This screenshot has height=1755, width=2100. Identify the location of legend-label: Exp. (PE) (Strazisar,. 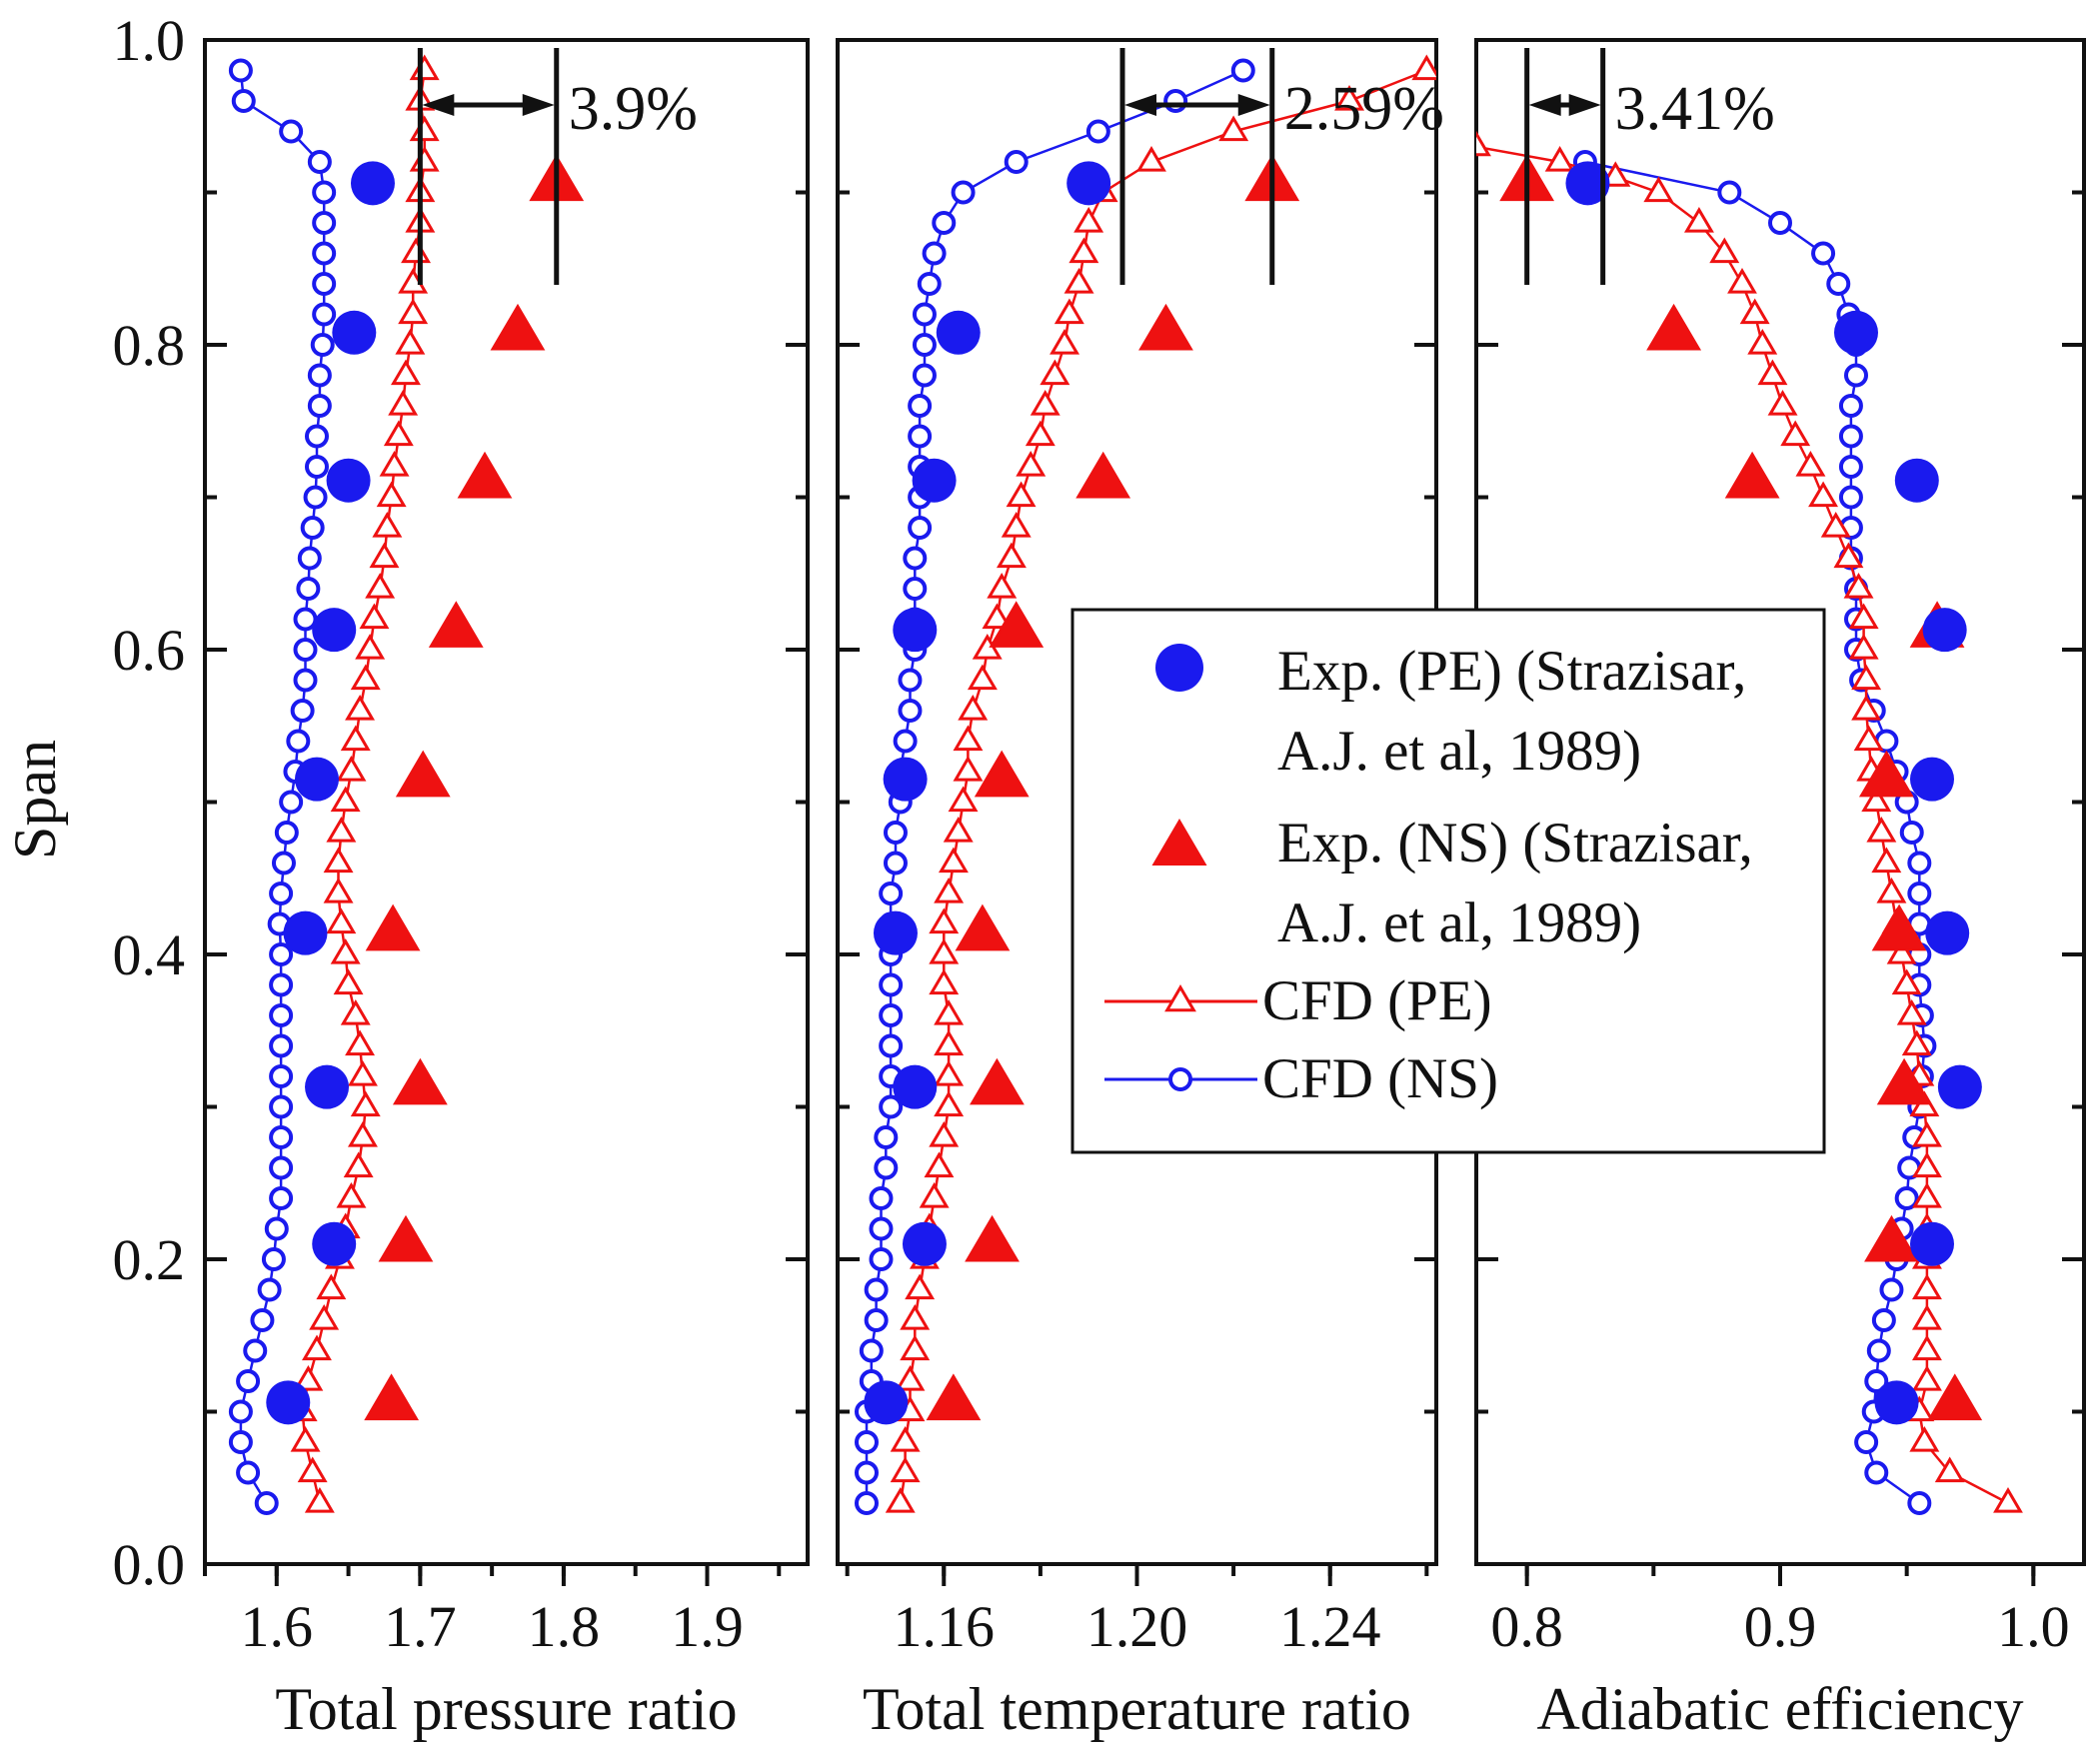
(1511, 671).